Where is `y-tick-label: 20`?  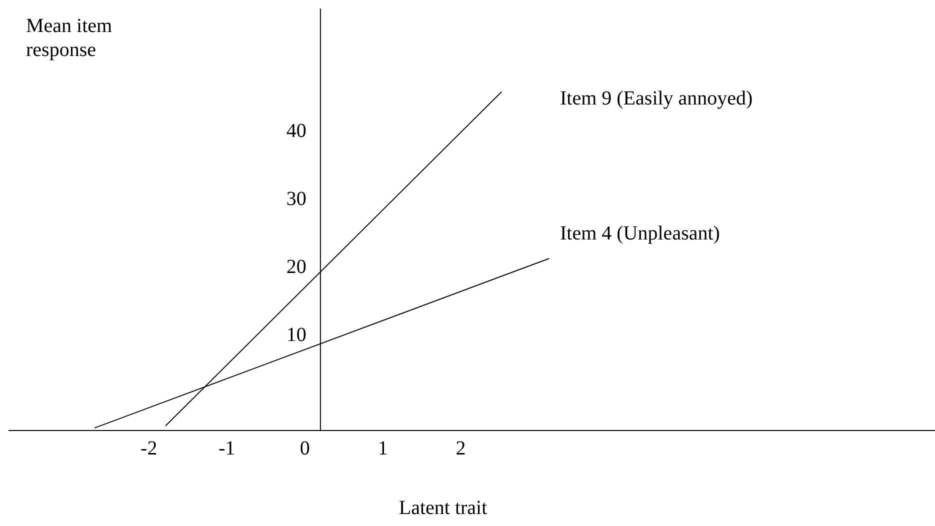
y-tick-label: 20 is located at coordinates (296, 267).